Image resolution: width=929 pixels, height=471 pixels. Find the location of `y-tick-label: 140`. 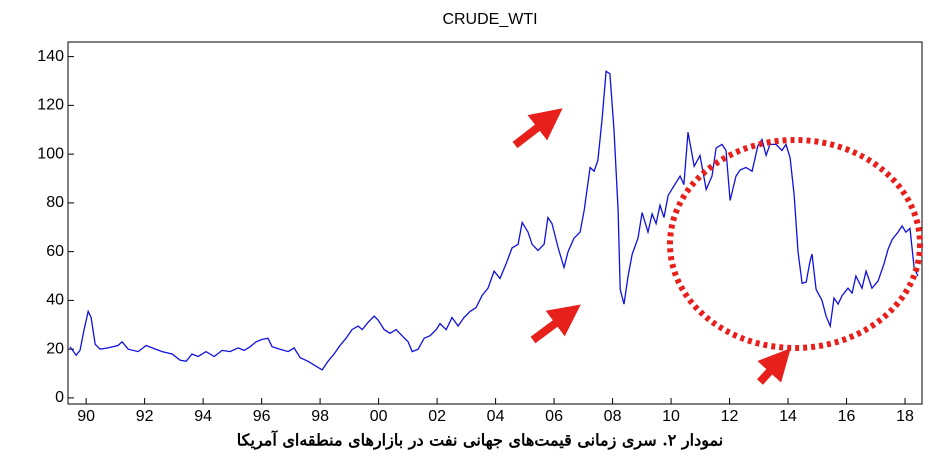

y-tick-label: 140 is located at coordinates (50, 56).